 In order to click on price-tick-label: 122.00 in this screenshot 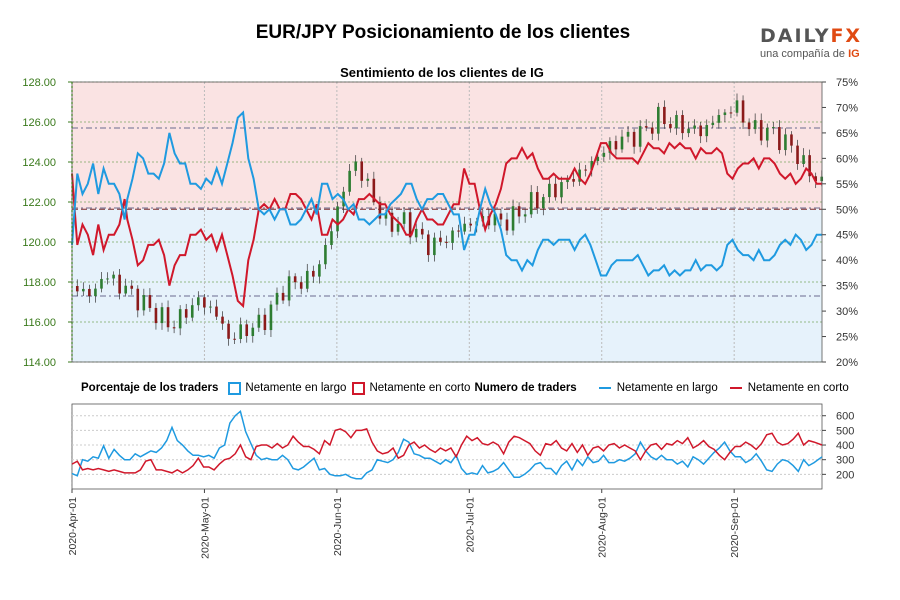, I will do `click(39, 203)`.